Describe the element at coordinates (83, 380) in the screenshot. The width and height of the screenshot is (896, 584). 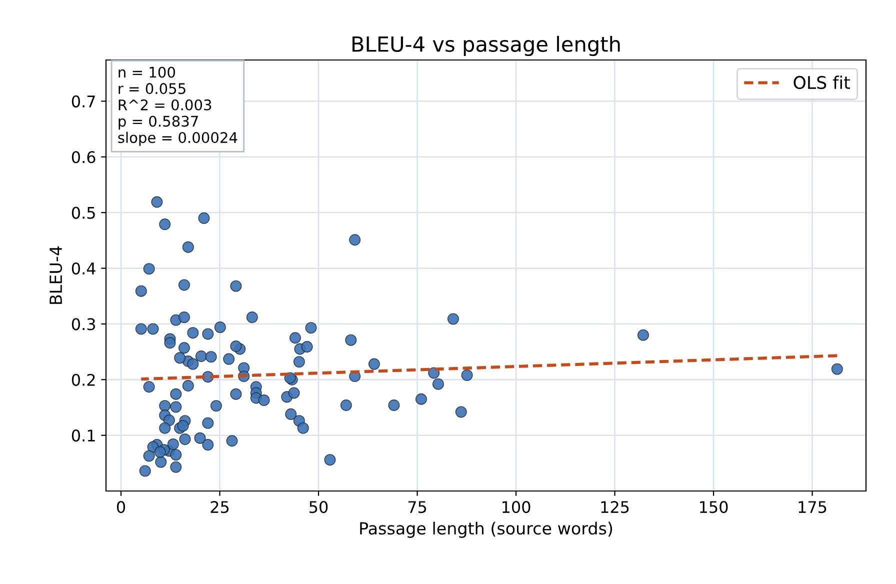
I see `y-tick-label: 0.2` at that location.